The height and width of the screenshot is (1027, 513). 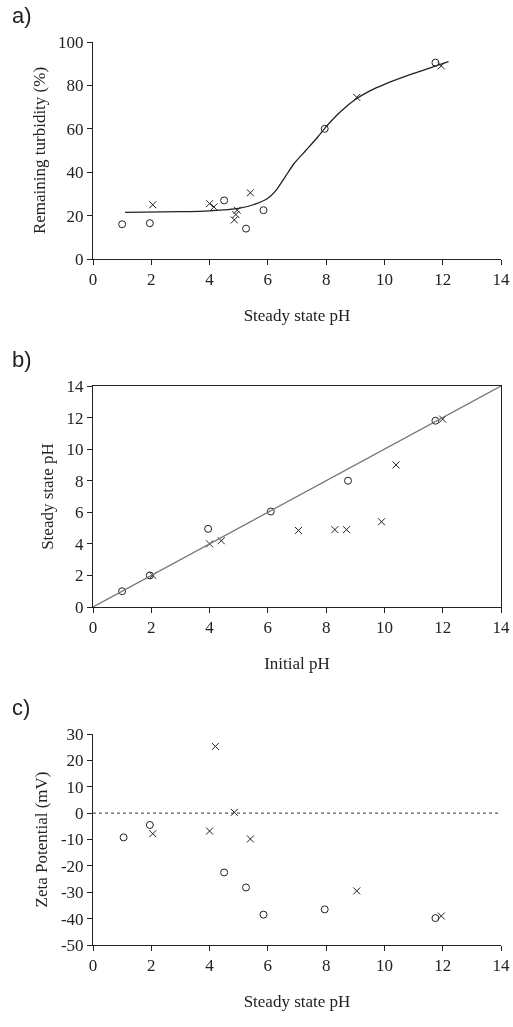 What do you see at coordinates (48, 496) in the screenshot?
I see `y-axis-title: Steady state pH` at bounding box center [48, 496].